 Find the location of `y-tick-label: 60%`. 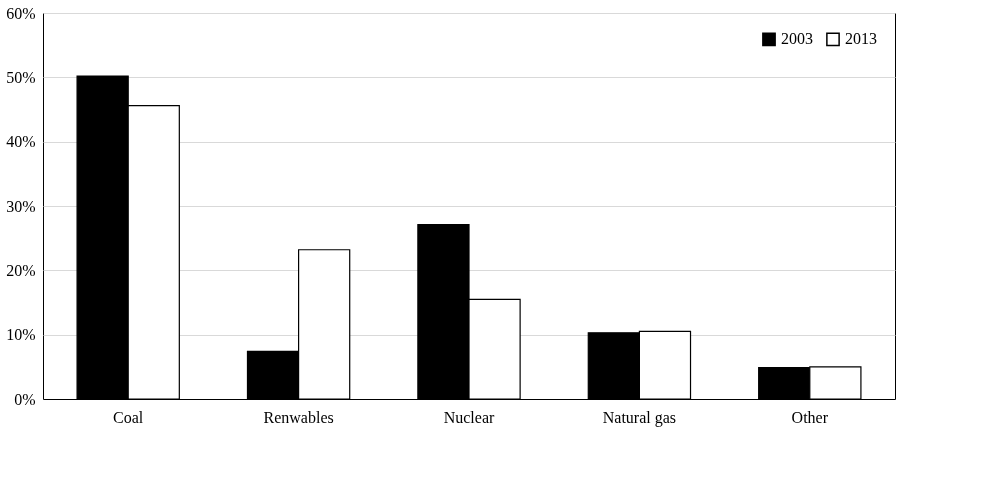

y-tick-label: 60% is located at coordinates (21, 13).